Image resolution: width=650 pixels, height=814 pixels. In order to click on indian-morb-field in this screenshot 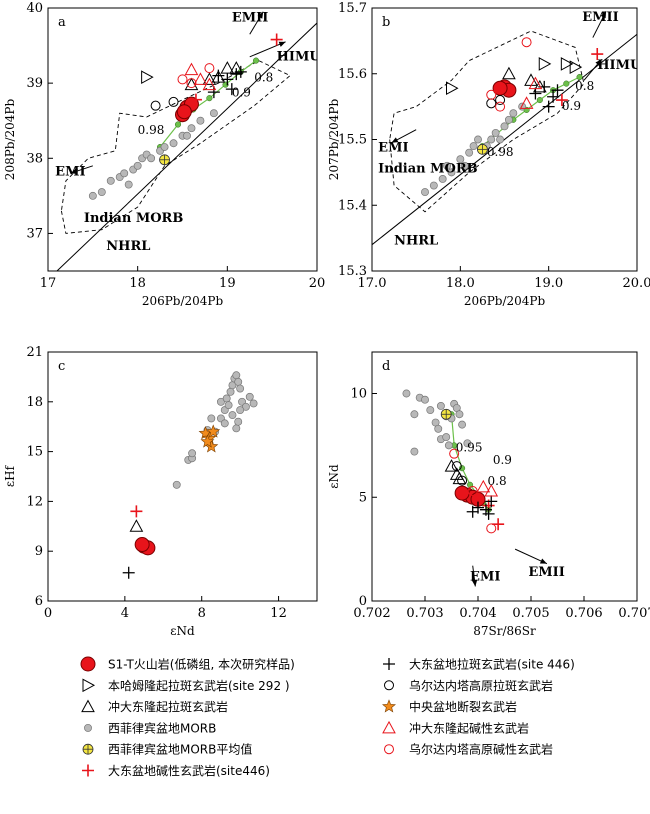, I will do `click(487, 121)`.